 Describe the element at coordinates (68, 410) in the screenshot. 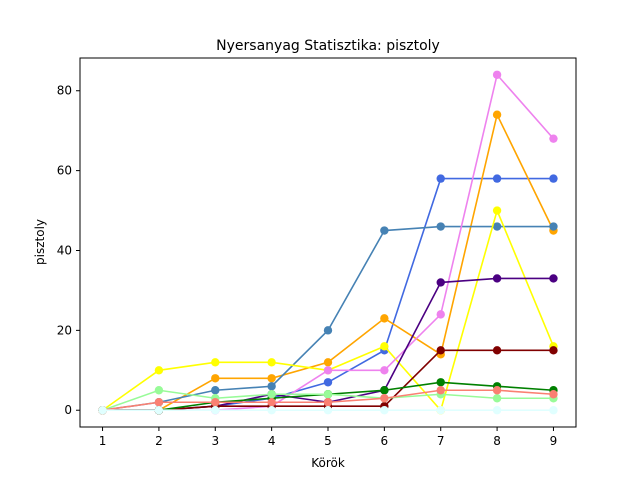

I see `y-tick-label: 0` at that location.